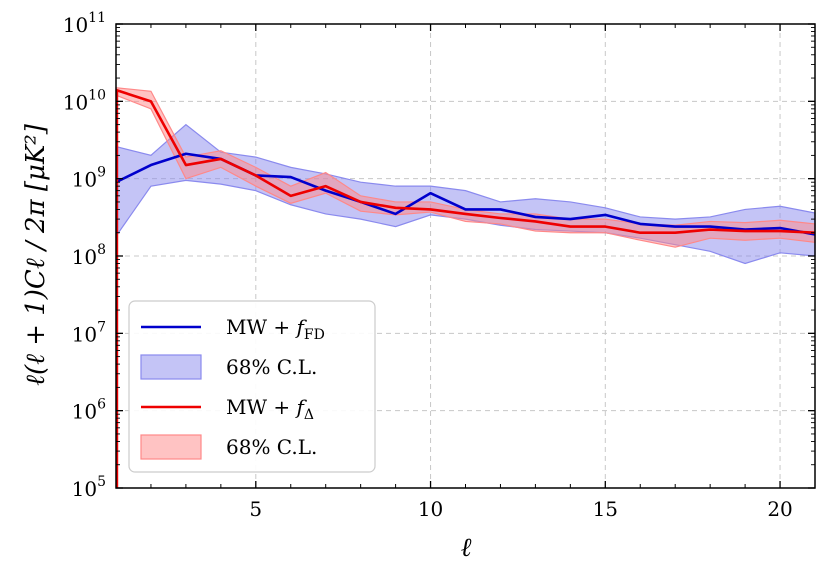 This screenshot has height=575, width=831. Describe the element at coordinates (779, 509) in the screenshot. I see `x-tick-label: 20` at that location.